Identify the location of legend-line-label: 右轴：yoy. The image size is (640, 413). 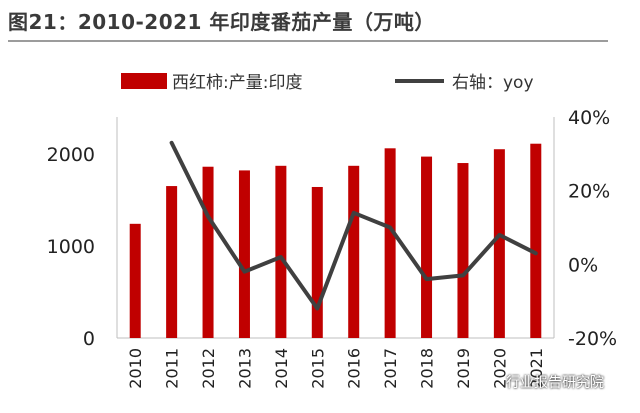
(493, 83).